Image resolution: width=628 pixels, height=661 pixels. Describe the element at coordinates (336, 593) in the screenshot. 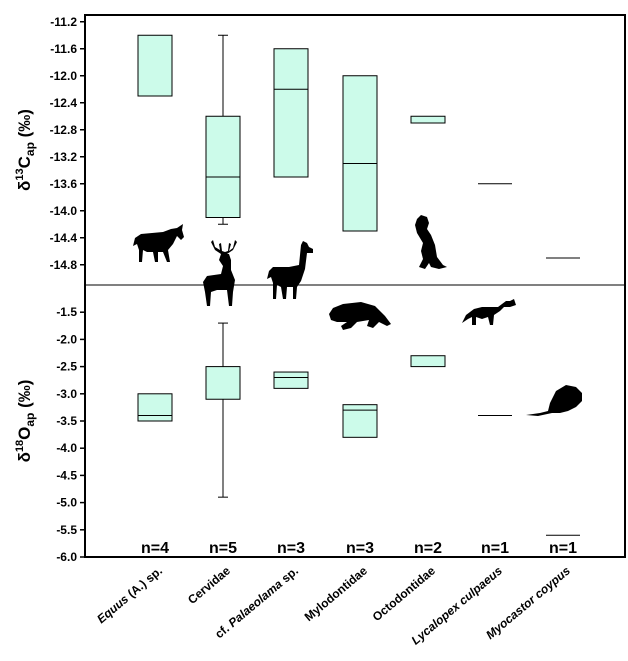

I see `category-label: Mylodontidae` at that location.